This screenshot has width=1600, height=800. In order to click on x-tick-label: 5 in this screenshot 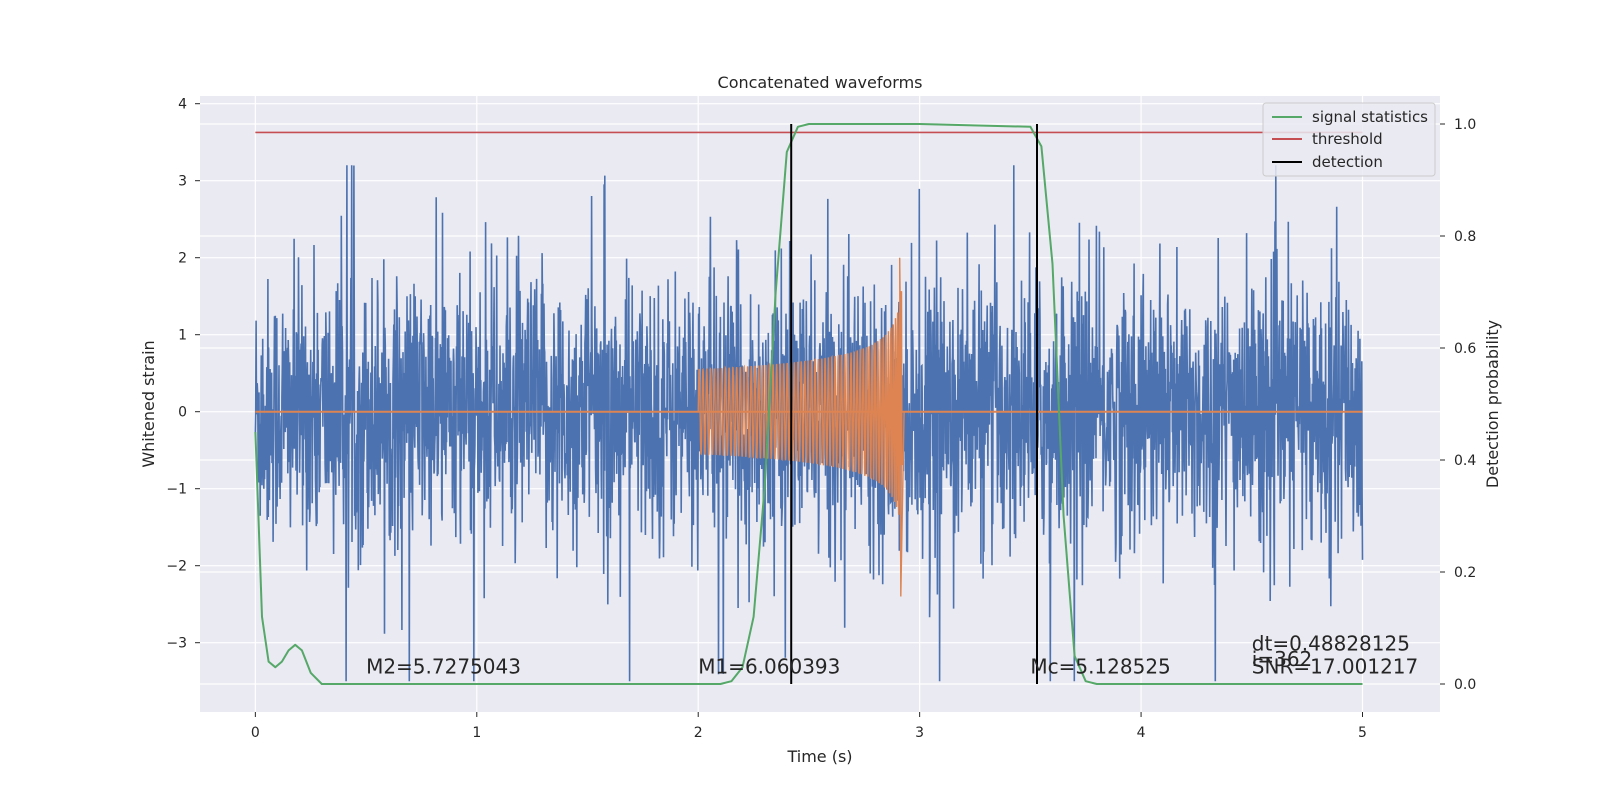, I will do `click(1362, 733)`.